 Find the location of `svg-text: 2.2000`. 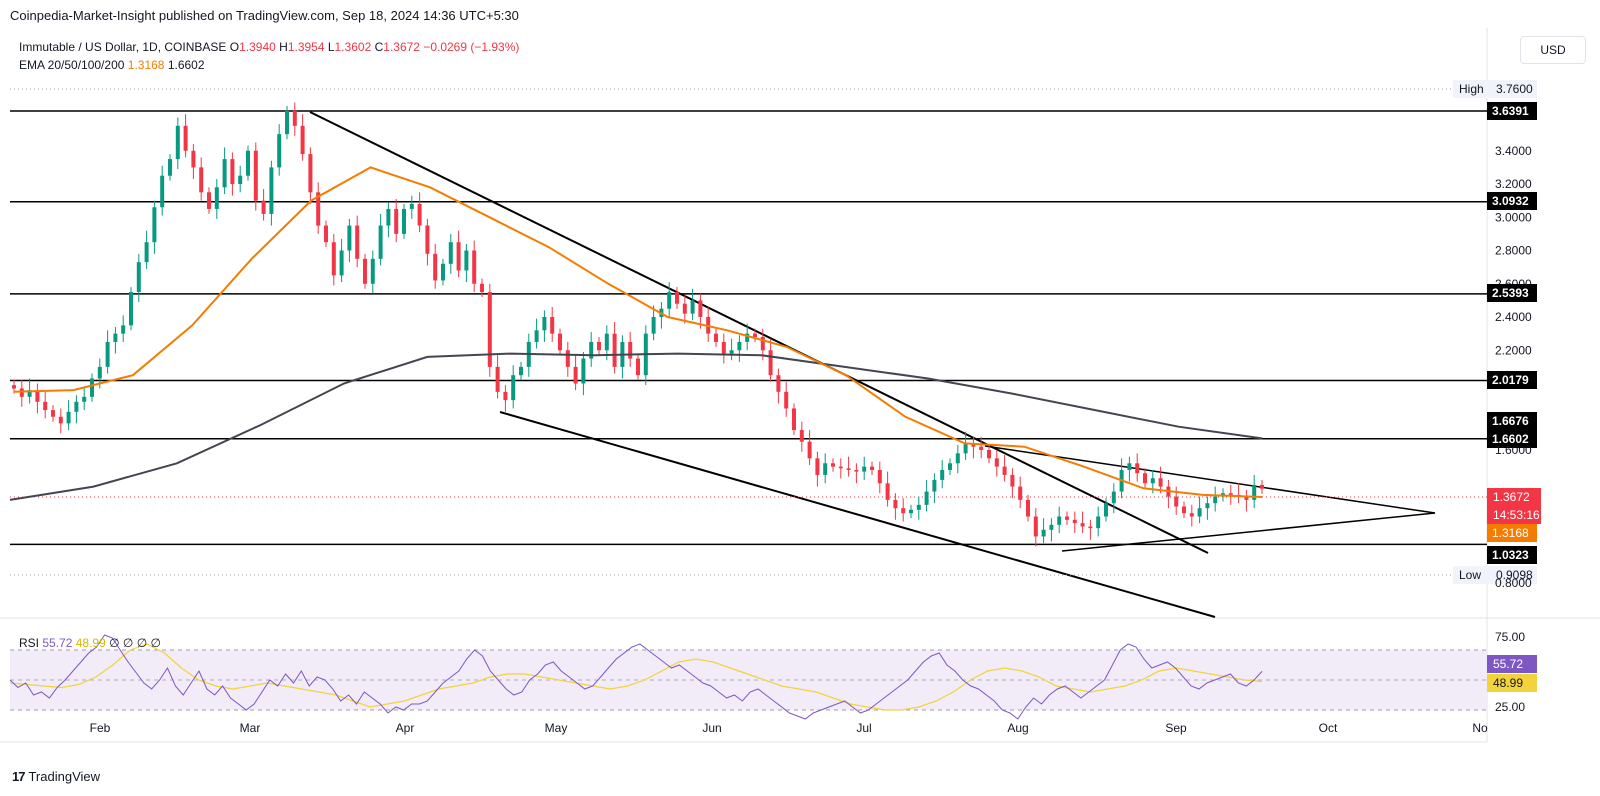

svg-text: 2.2000 is located at coordinates (1513, 350).